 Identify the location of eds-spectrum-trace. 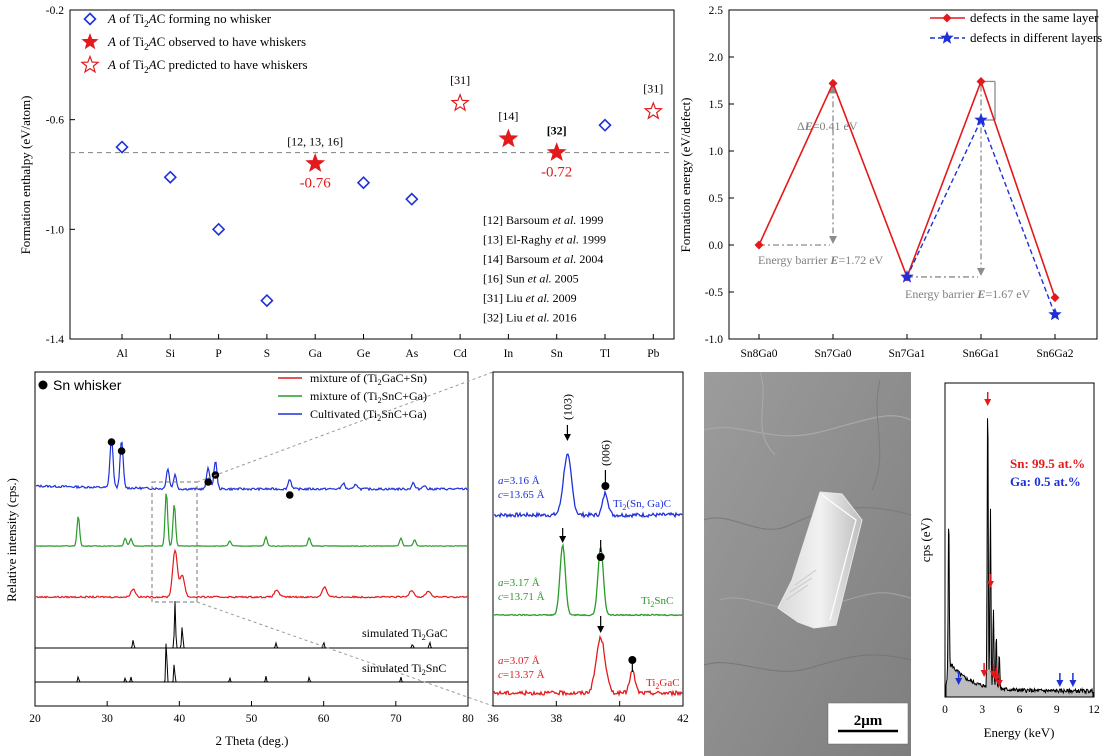
(1019, 558).